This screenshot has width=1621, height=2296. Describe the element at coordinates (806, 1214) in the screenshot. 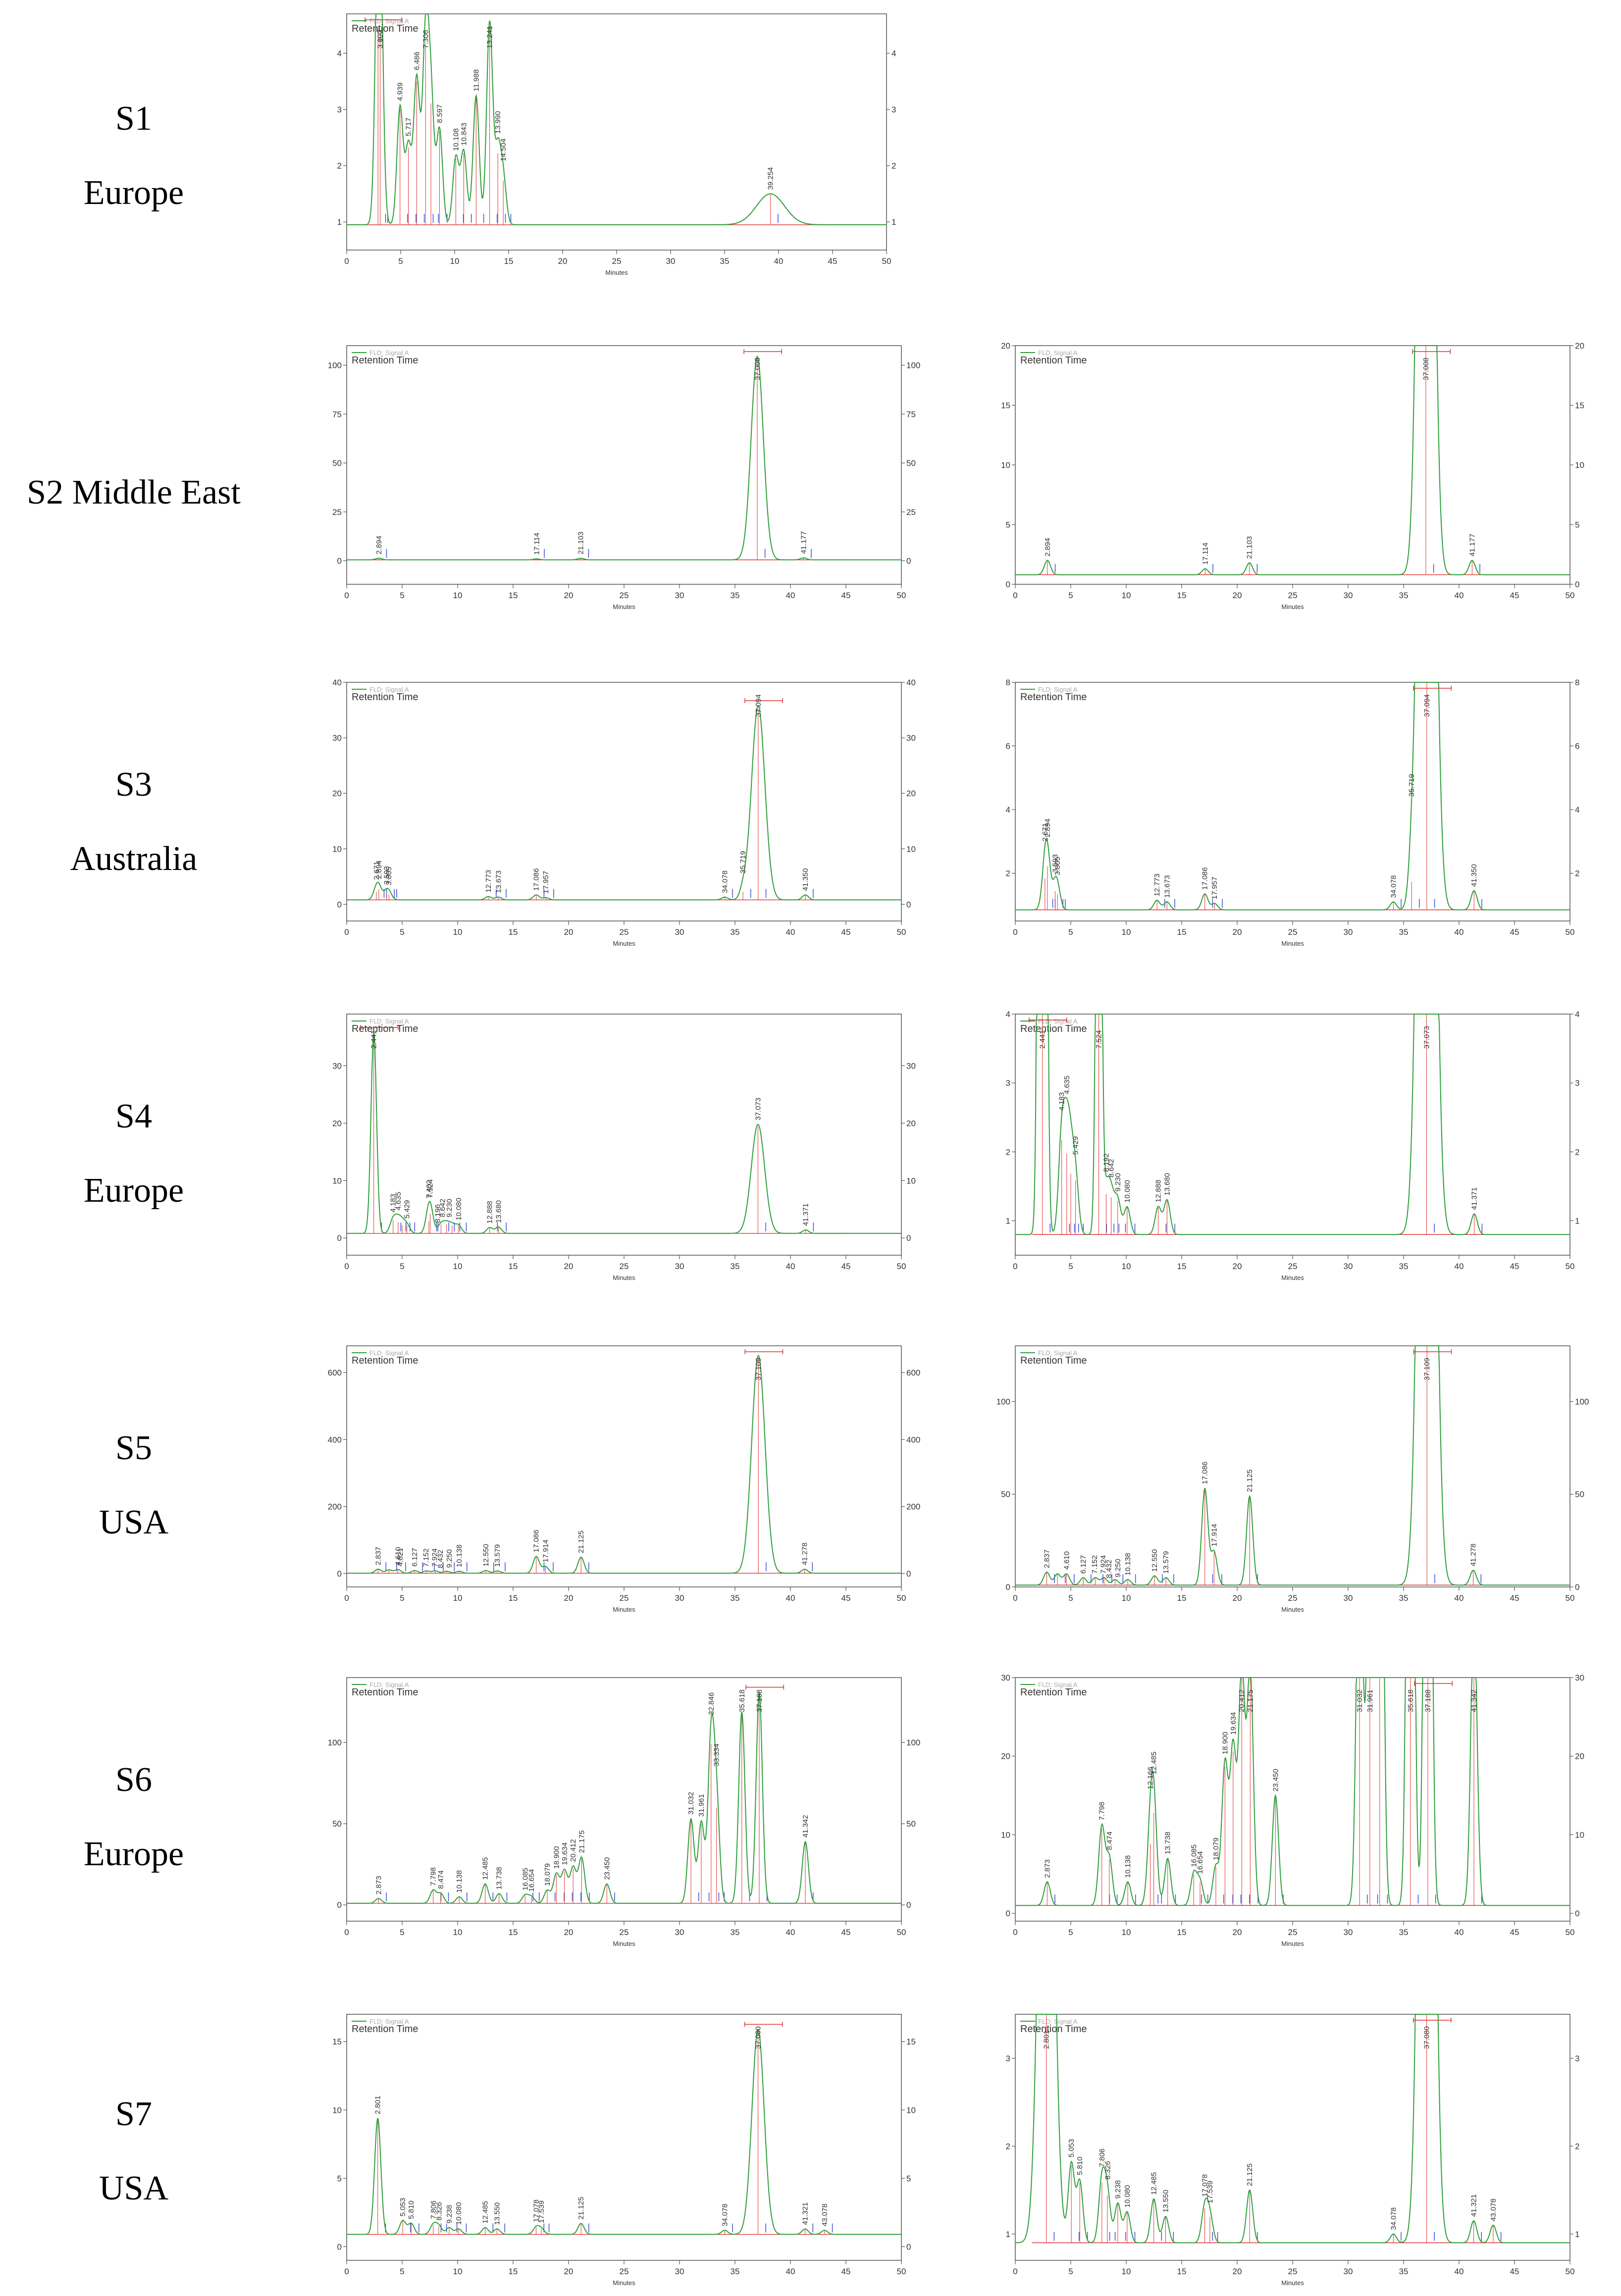

I see `peak-label: 41.371` at that location.